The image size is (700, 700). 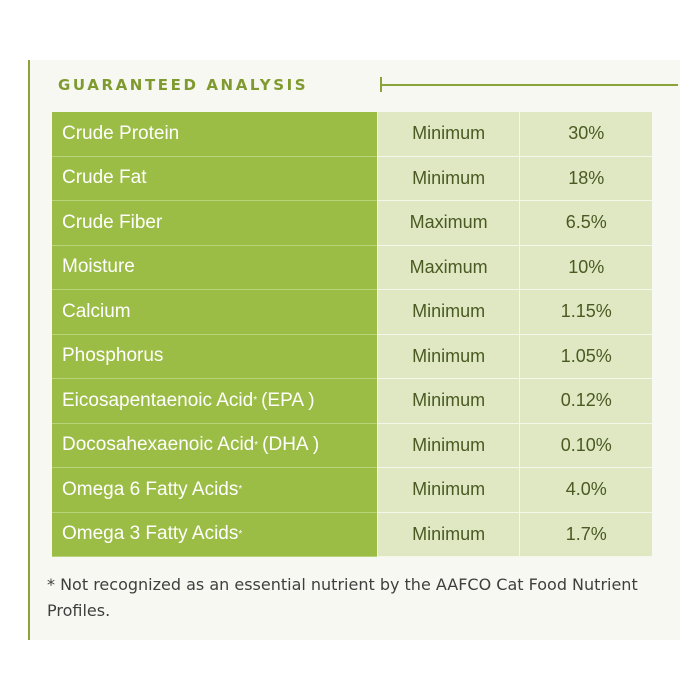 What do you see at coordinates (585, 223) in the screenshot?
I see `nutrient-value: 6.5%` at bounding box center [585, 223].